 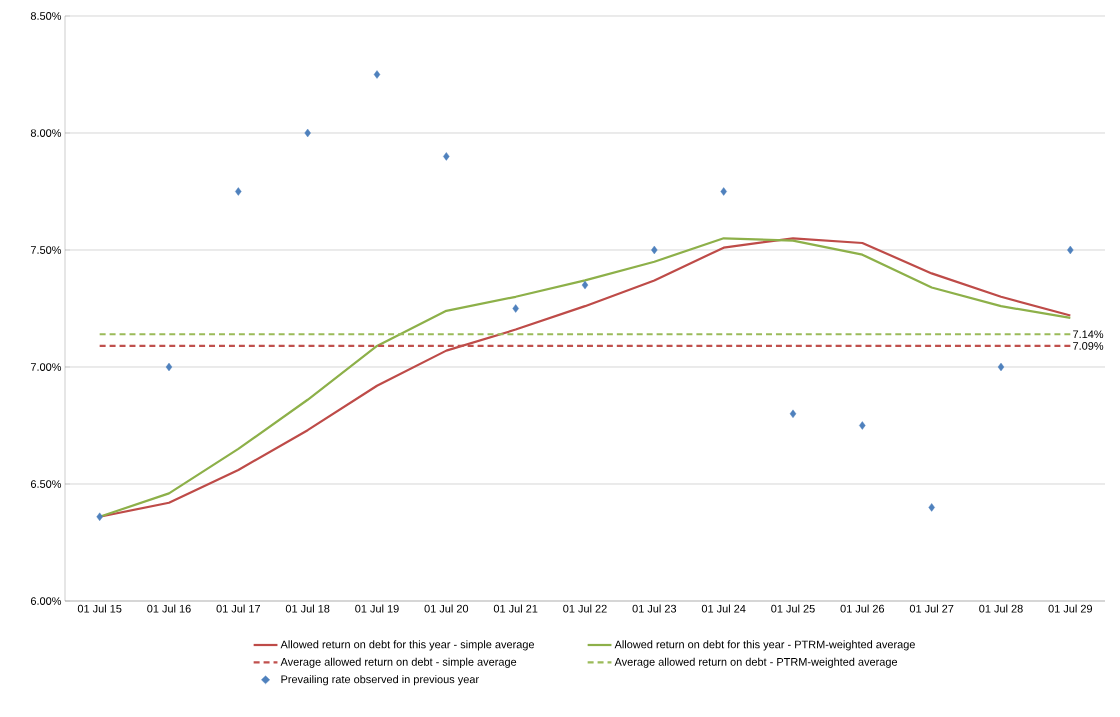 What do you see at coordinates (585, 608) in the screenshot?
I see `x-tick-label: 01 Jul 22` at bounding box center [585, 608].